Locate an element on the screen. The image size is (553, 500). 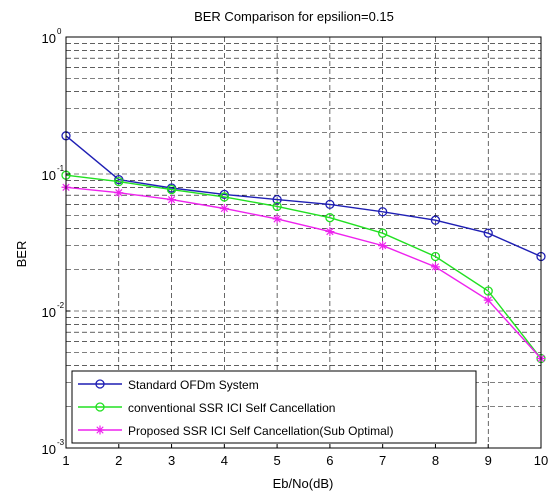
x-axis-label: Eb/No(dB) is located at coordinates (303, 483).